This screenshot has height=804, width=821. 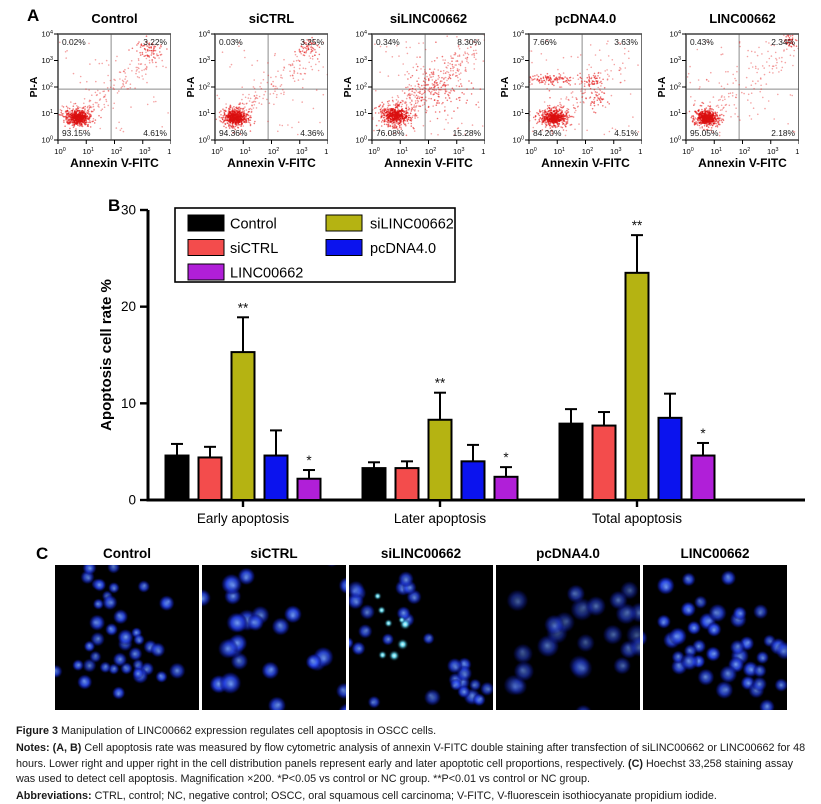 What do you see at coordinates (467, 133) in the screenshot?
I see `quadrant-lr-percent: 15.28%` at bounding box center [467, 133].